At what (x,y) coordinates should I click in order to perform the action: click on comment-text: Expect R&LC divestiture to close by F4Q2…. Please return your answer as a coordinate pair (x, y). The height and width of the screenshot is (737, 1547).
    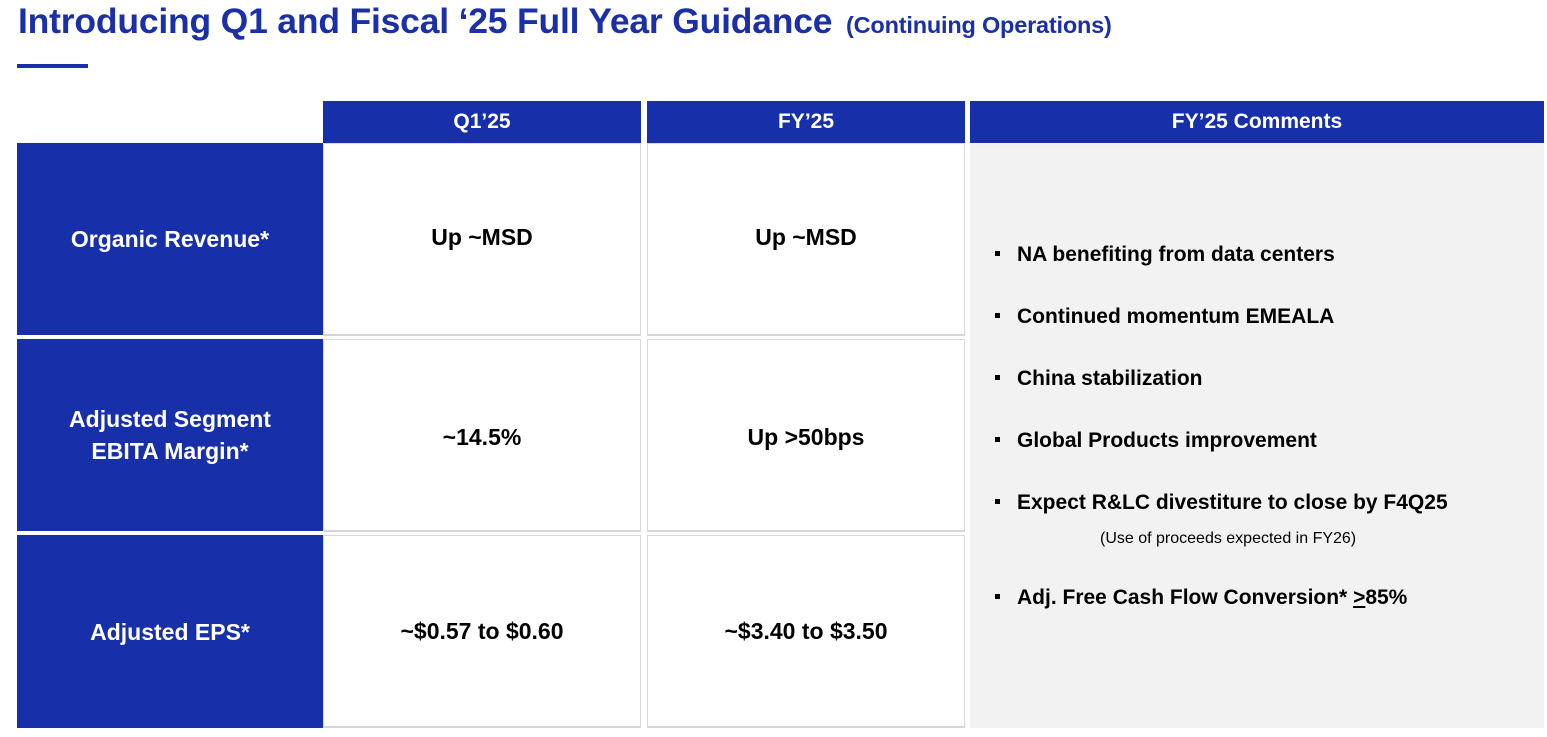
    Looking at the image, I should click on (1232, 502).